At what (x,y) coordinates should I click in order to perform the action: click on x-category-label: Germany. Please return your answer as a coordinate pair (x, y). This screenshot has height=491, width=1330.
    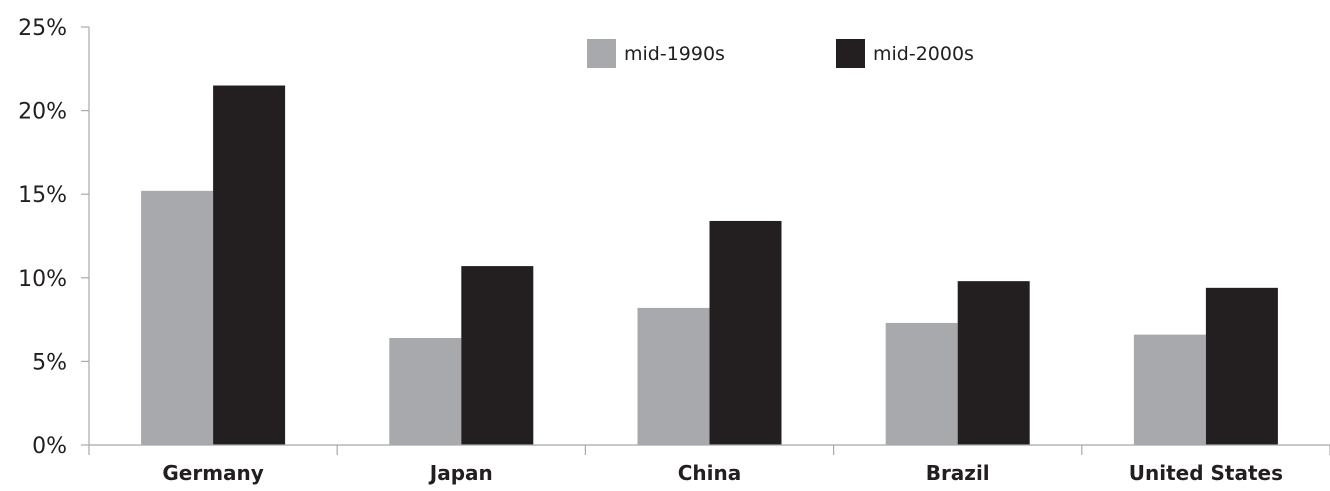
    Looking at the image, I should click on (212, 473).